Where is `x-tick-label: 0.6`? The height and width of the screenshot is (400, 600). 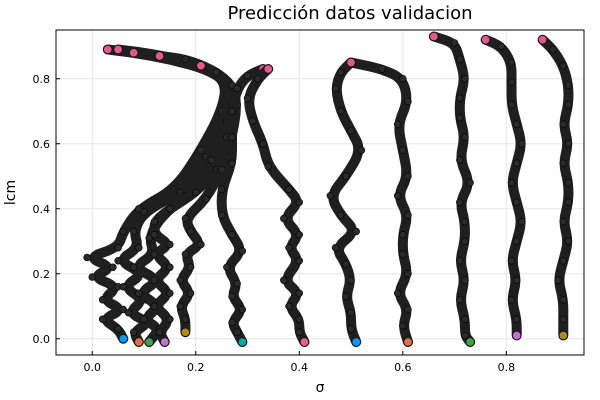
x-tick-label: 0.6 is located at coordinates (403, 367).